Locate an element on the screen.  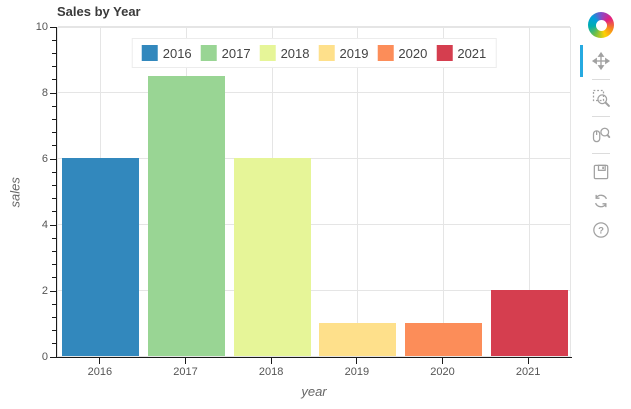
y-tick-label: 4 is located at coordinates (44, 225).